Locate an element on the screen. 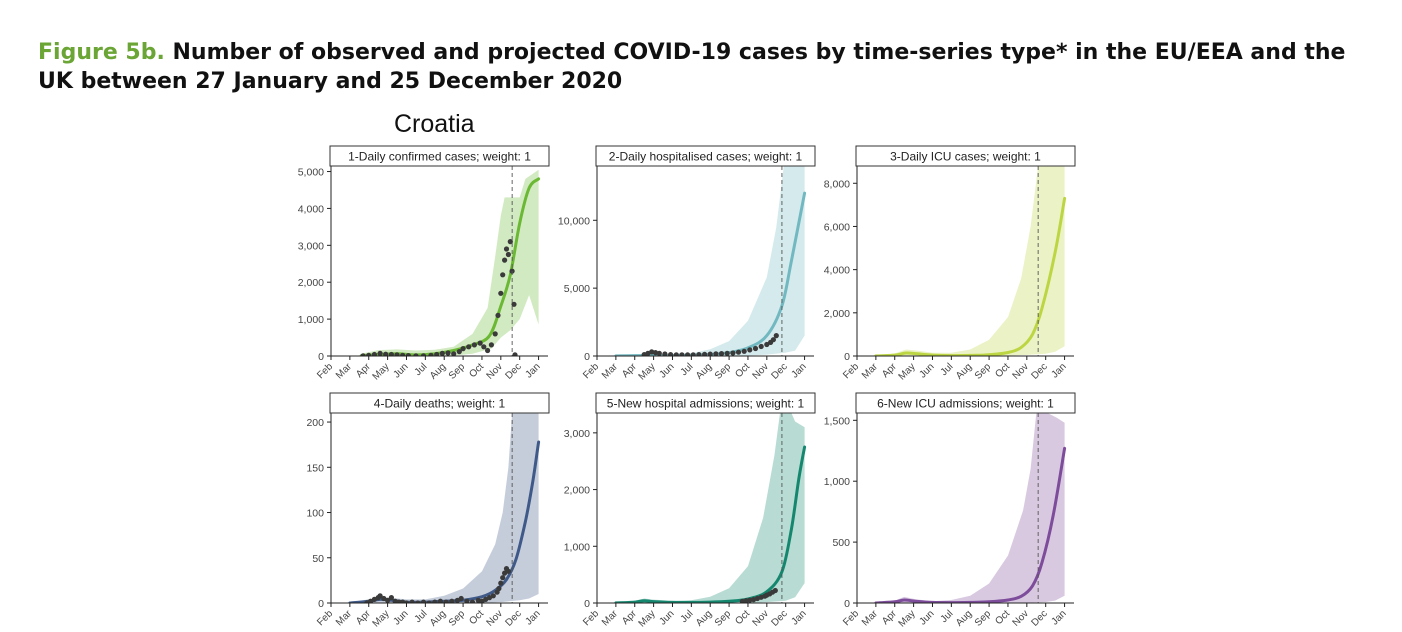 This screenshot has width=1402, height=632. panel-2-x-tick-label: Aug is located at coordinates (704, 371).